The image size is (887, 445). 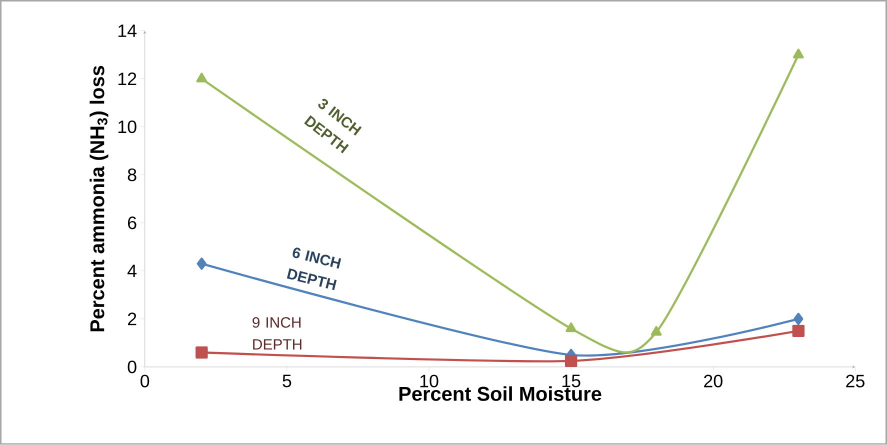 What do you see at coordinates (127, 79) in the screenshot?
I see `y-tick-label: 12` at bounding box center [127, 79].